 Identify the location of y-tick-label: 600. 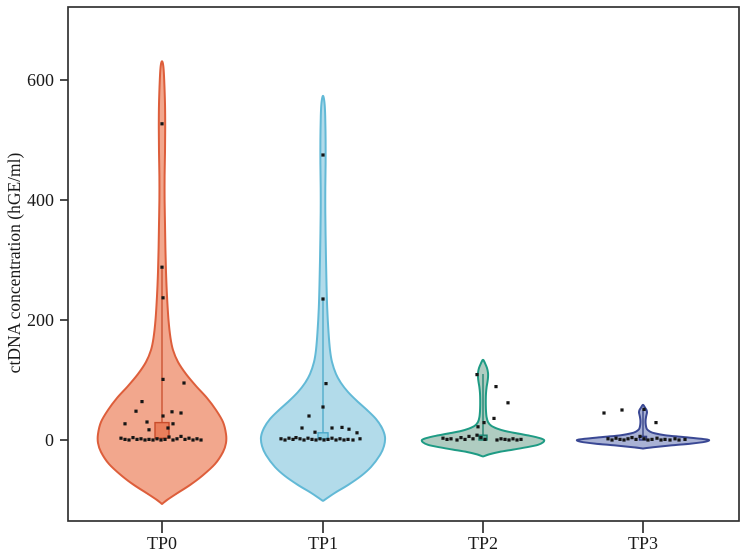
(40, 80).